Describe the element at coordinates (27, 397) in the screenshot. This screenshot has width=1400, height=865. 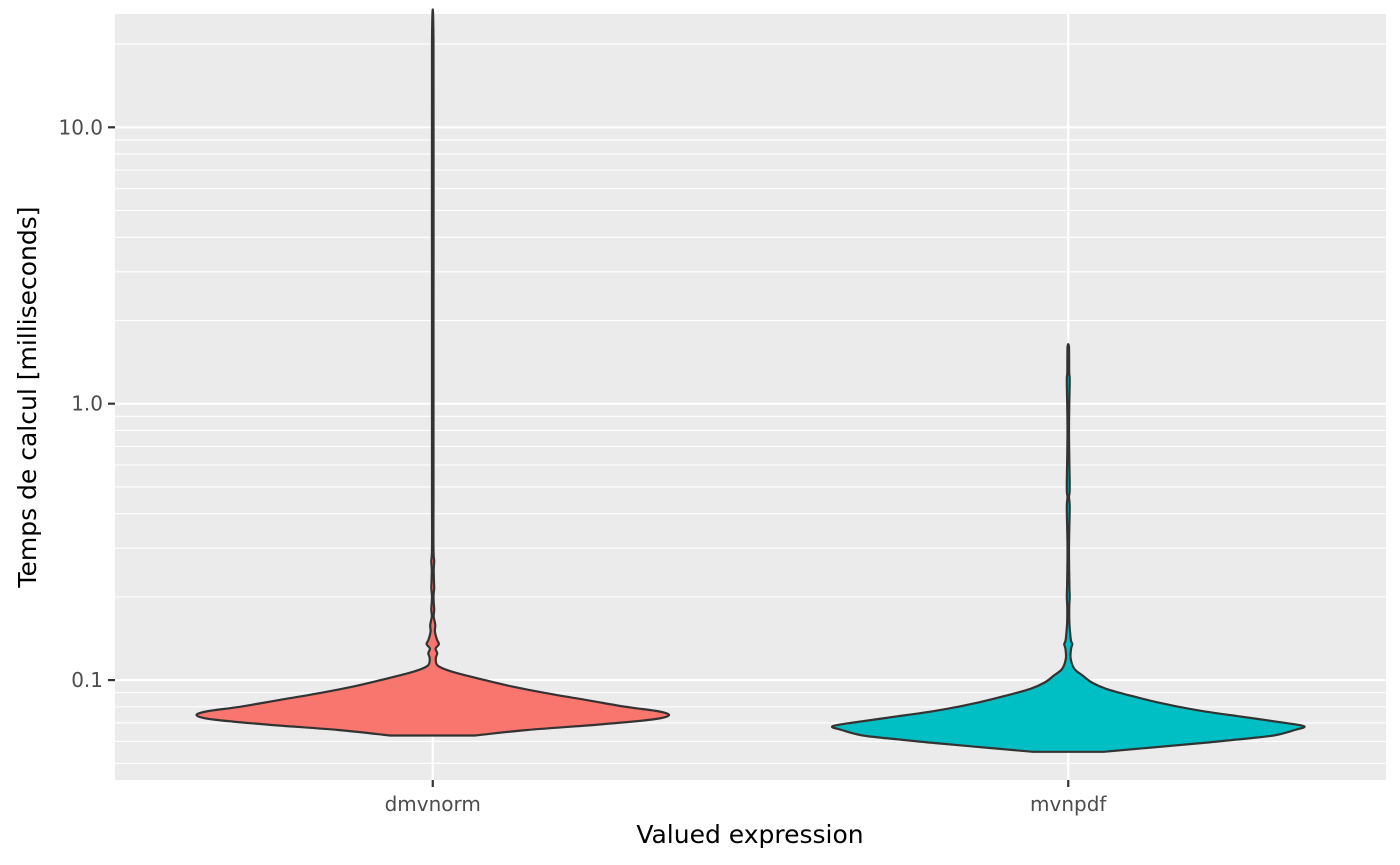
I see `y-axis-title: Temps de calcul [milliseconds]` at that location.